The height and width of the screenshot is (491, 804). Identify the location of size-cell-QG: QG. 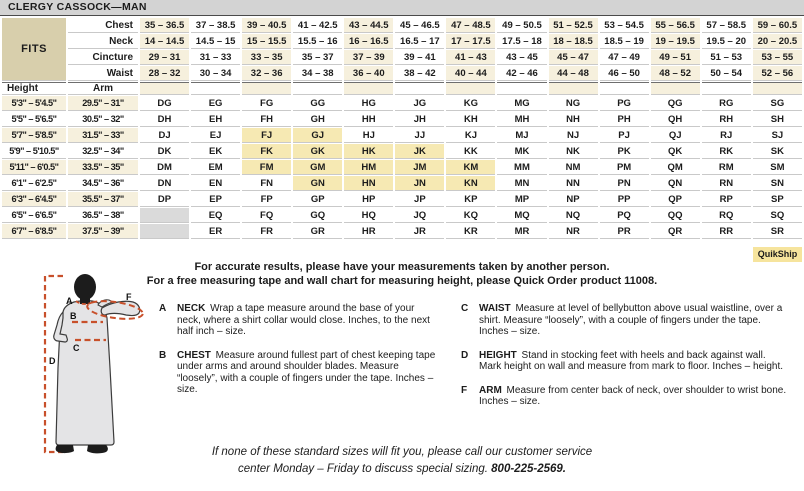
(675, 103).